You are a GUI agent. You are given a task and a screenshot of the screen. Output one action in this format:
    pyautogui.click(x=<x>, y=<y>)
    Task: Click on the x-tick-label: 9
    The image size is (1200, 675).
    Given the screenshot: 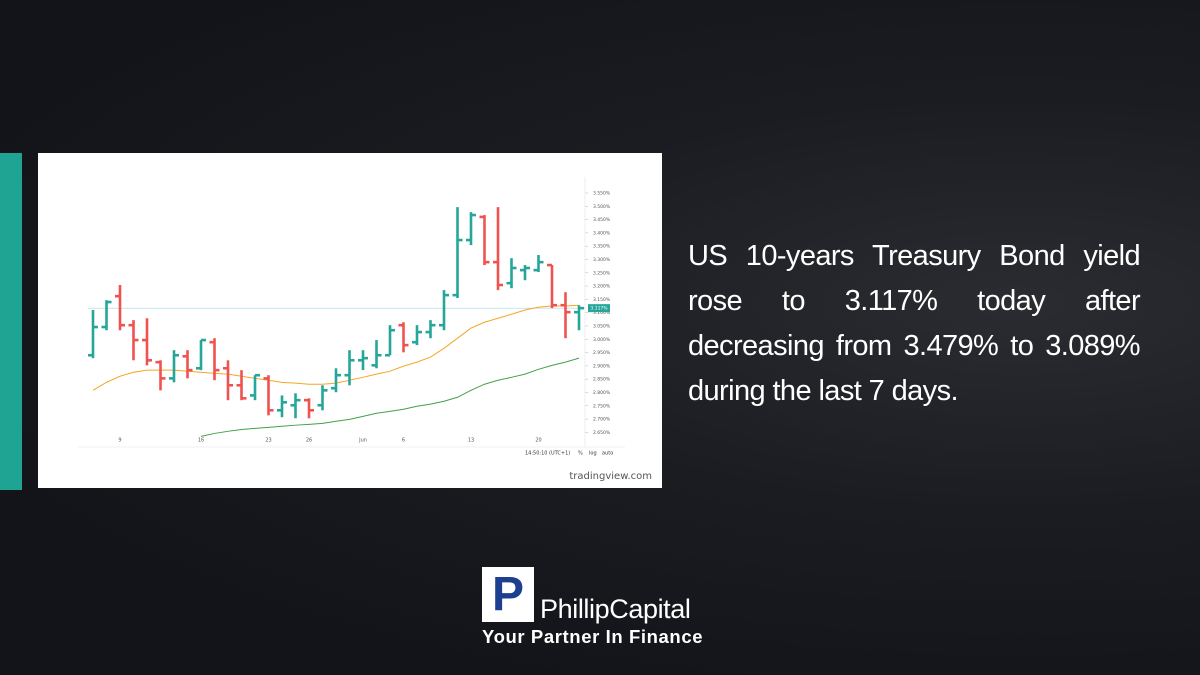 What is the action you would take?
    pyautogui.click(x=119, y=441)
    